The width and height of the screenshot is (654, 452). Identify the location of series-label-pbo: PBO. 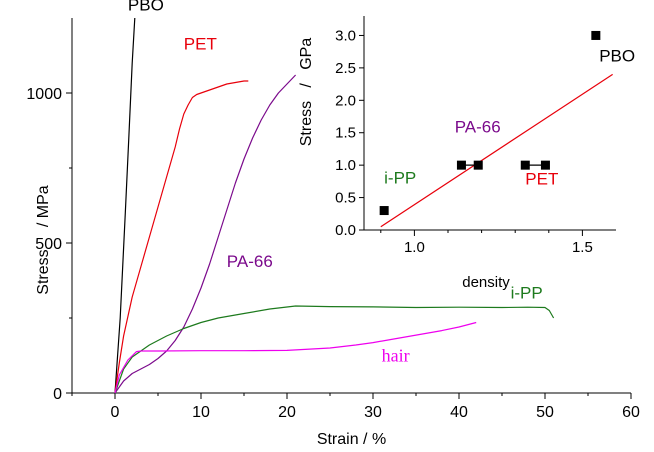
(146, 7).